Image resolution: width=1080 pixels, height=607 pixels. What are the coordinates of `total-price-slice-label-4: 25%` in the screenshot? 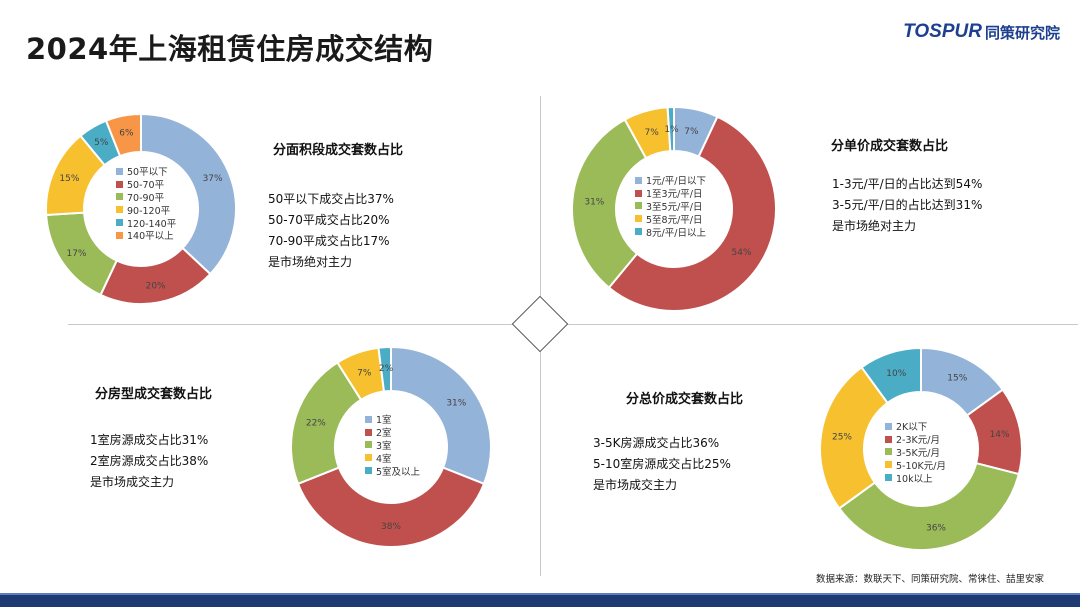 It's located at (842, 437).